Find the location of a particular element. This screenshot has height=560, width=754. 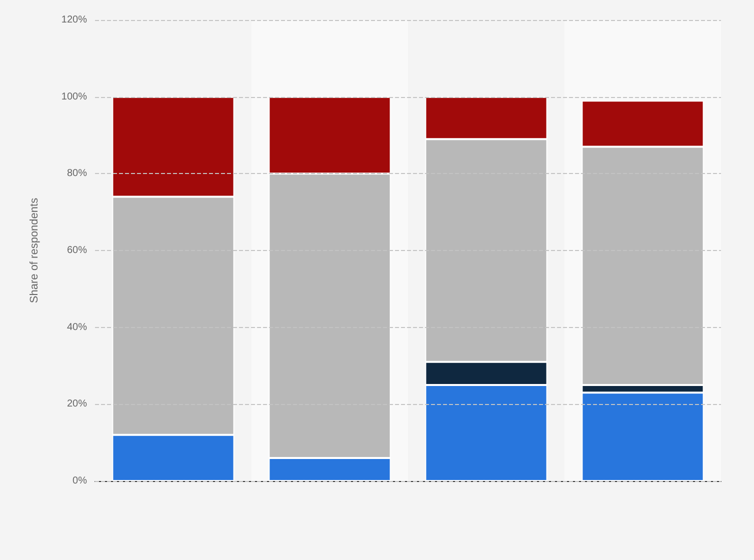

y-tick-label: 80% is located at coordinates (77, 174).